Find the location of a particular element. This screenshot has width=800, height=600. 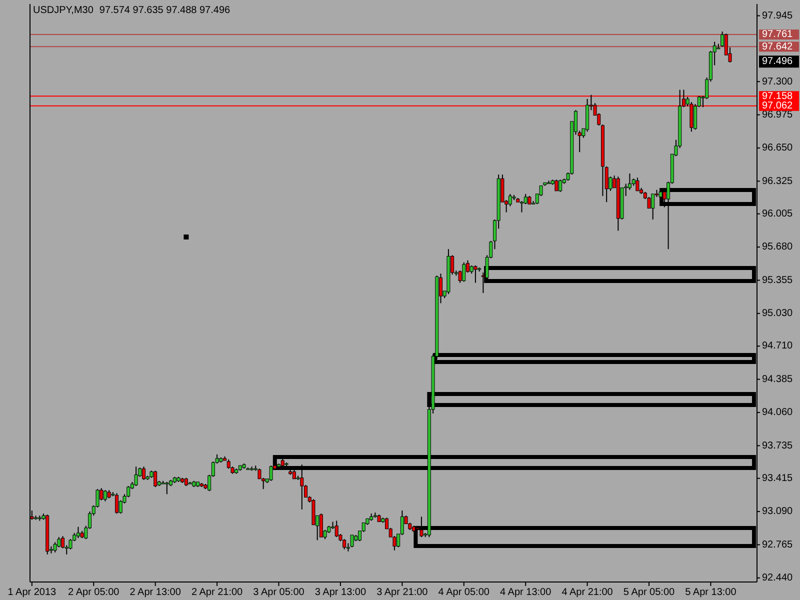

y-tick-label: 97.945 is located at coordinates (778, 16).